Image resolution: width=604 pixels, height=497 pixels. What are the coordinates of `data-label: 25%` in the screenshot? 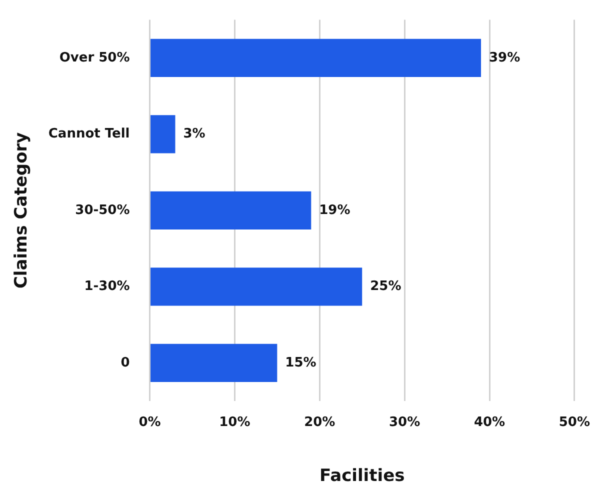 It's located at (386, 286).